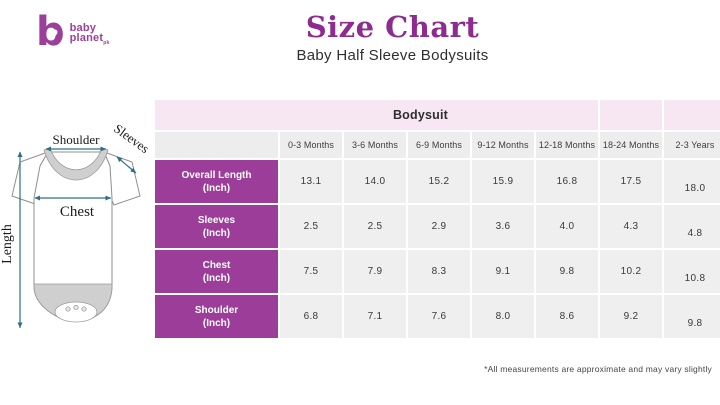  Describe the element at coordinates (76, 312) in the screenshot. I see `crotch-flap-shape` at that location.